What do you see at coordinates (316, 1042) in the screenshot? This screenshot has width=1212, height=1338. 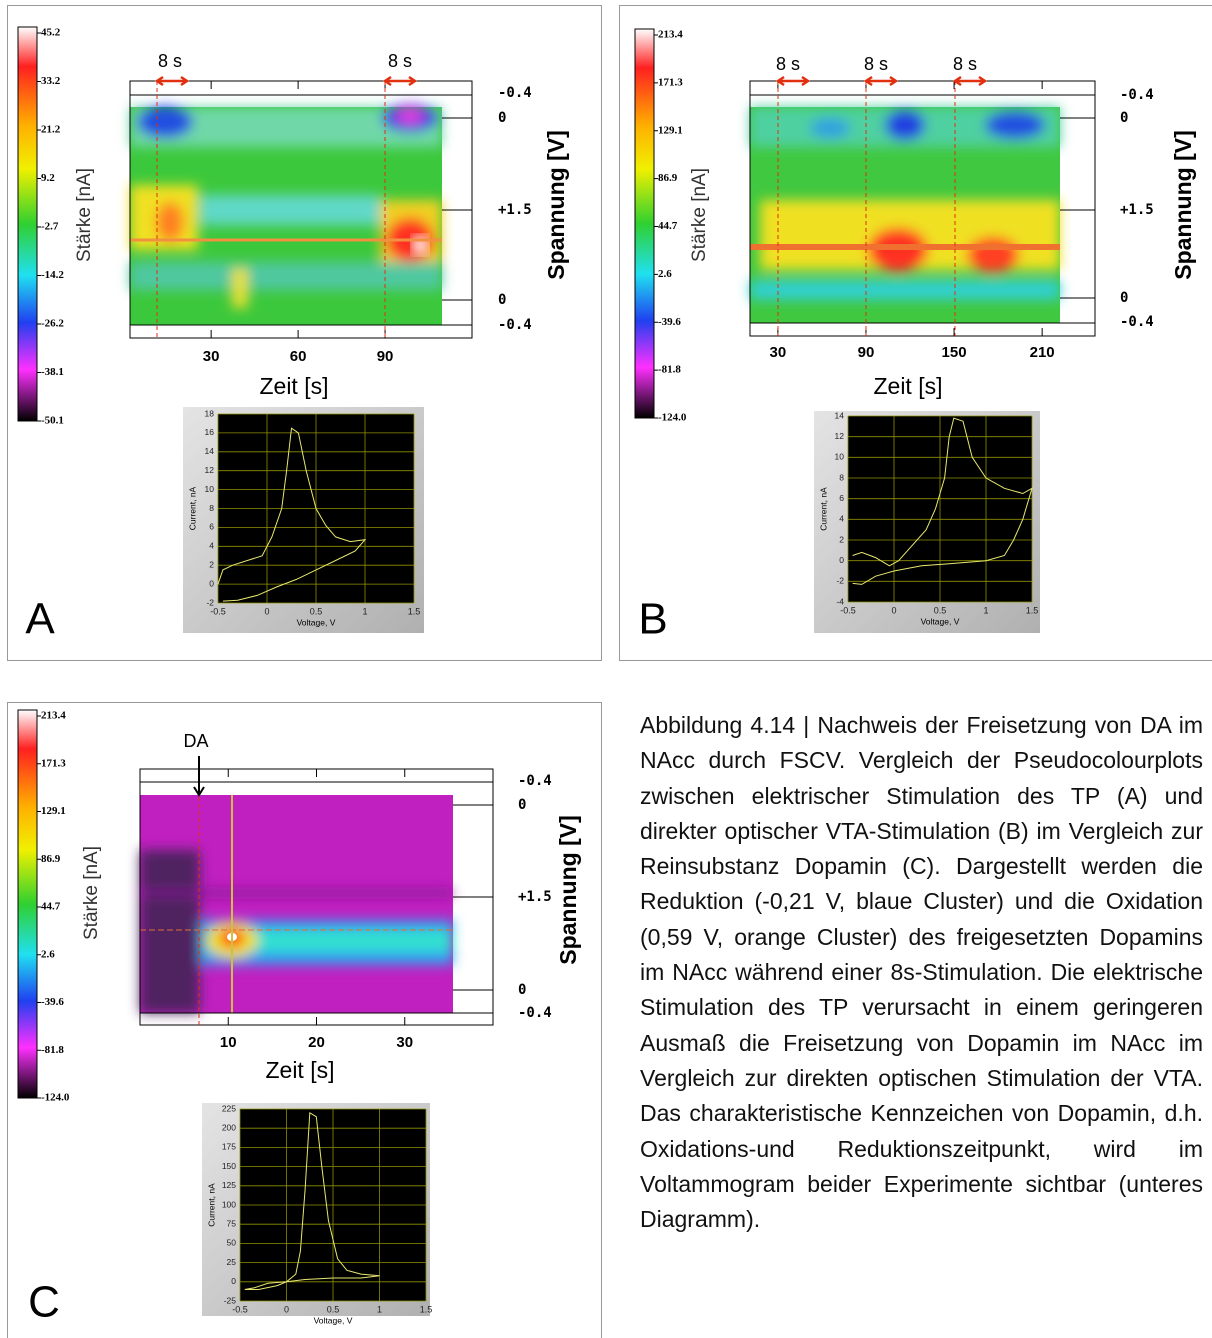 I see `x-tick-label: 20` at bounding box center [316, 1042].